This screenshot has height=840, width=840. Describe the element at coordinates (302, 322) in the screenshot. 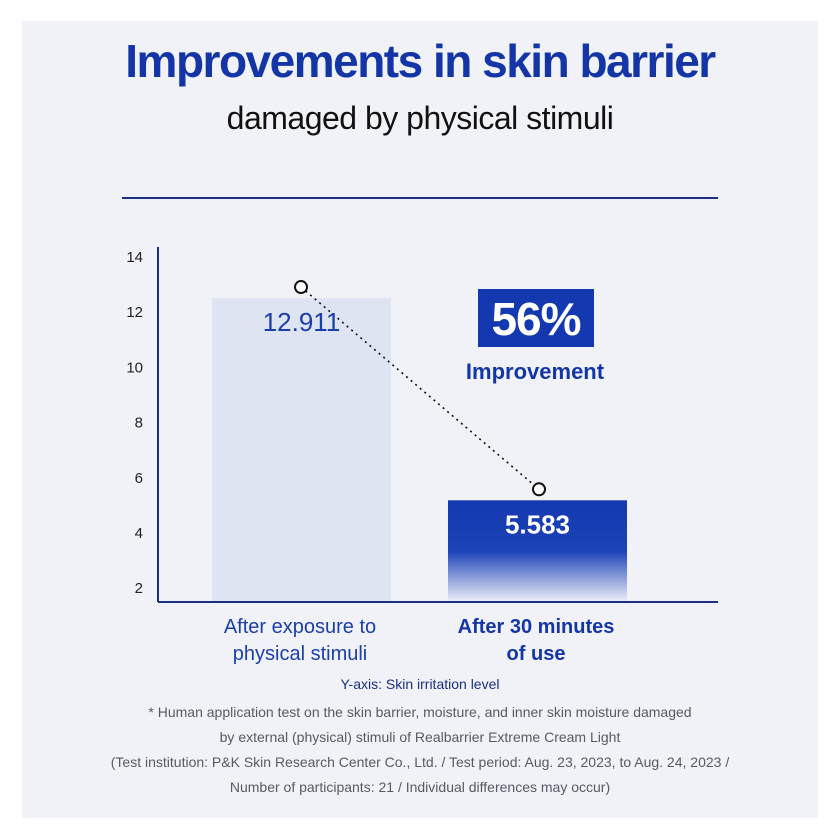

I see `data-label: 12.911` at that location.